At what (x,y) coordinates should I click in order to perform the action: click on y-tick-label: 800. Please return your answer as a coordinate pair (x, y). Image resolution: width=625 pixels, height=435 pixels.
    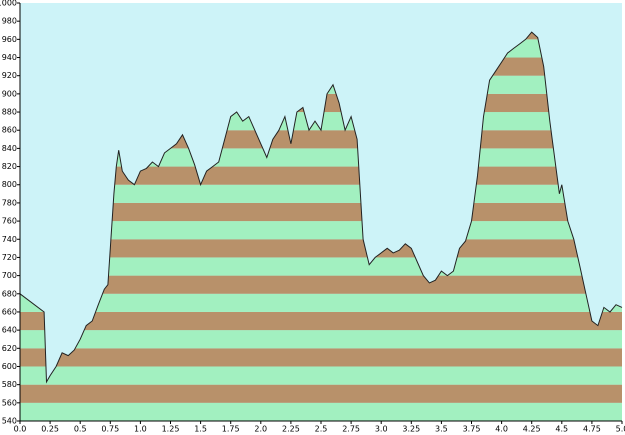
    Looking at the image, I should click on (9, 184).